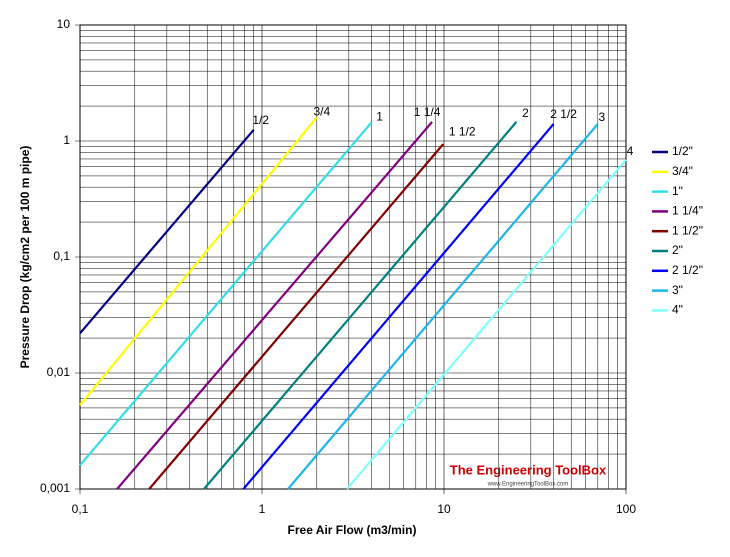 Image resolution: width=730 pixels, height=557 pixels. I want to click on y-tick-label: 0,001, so click(55, 488).